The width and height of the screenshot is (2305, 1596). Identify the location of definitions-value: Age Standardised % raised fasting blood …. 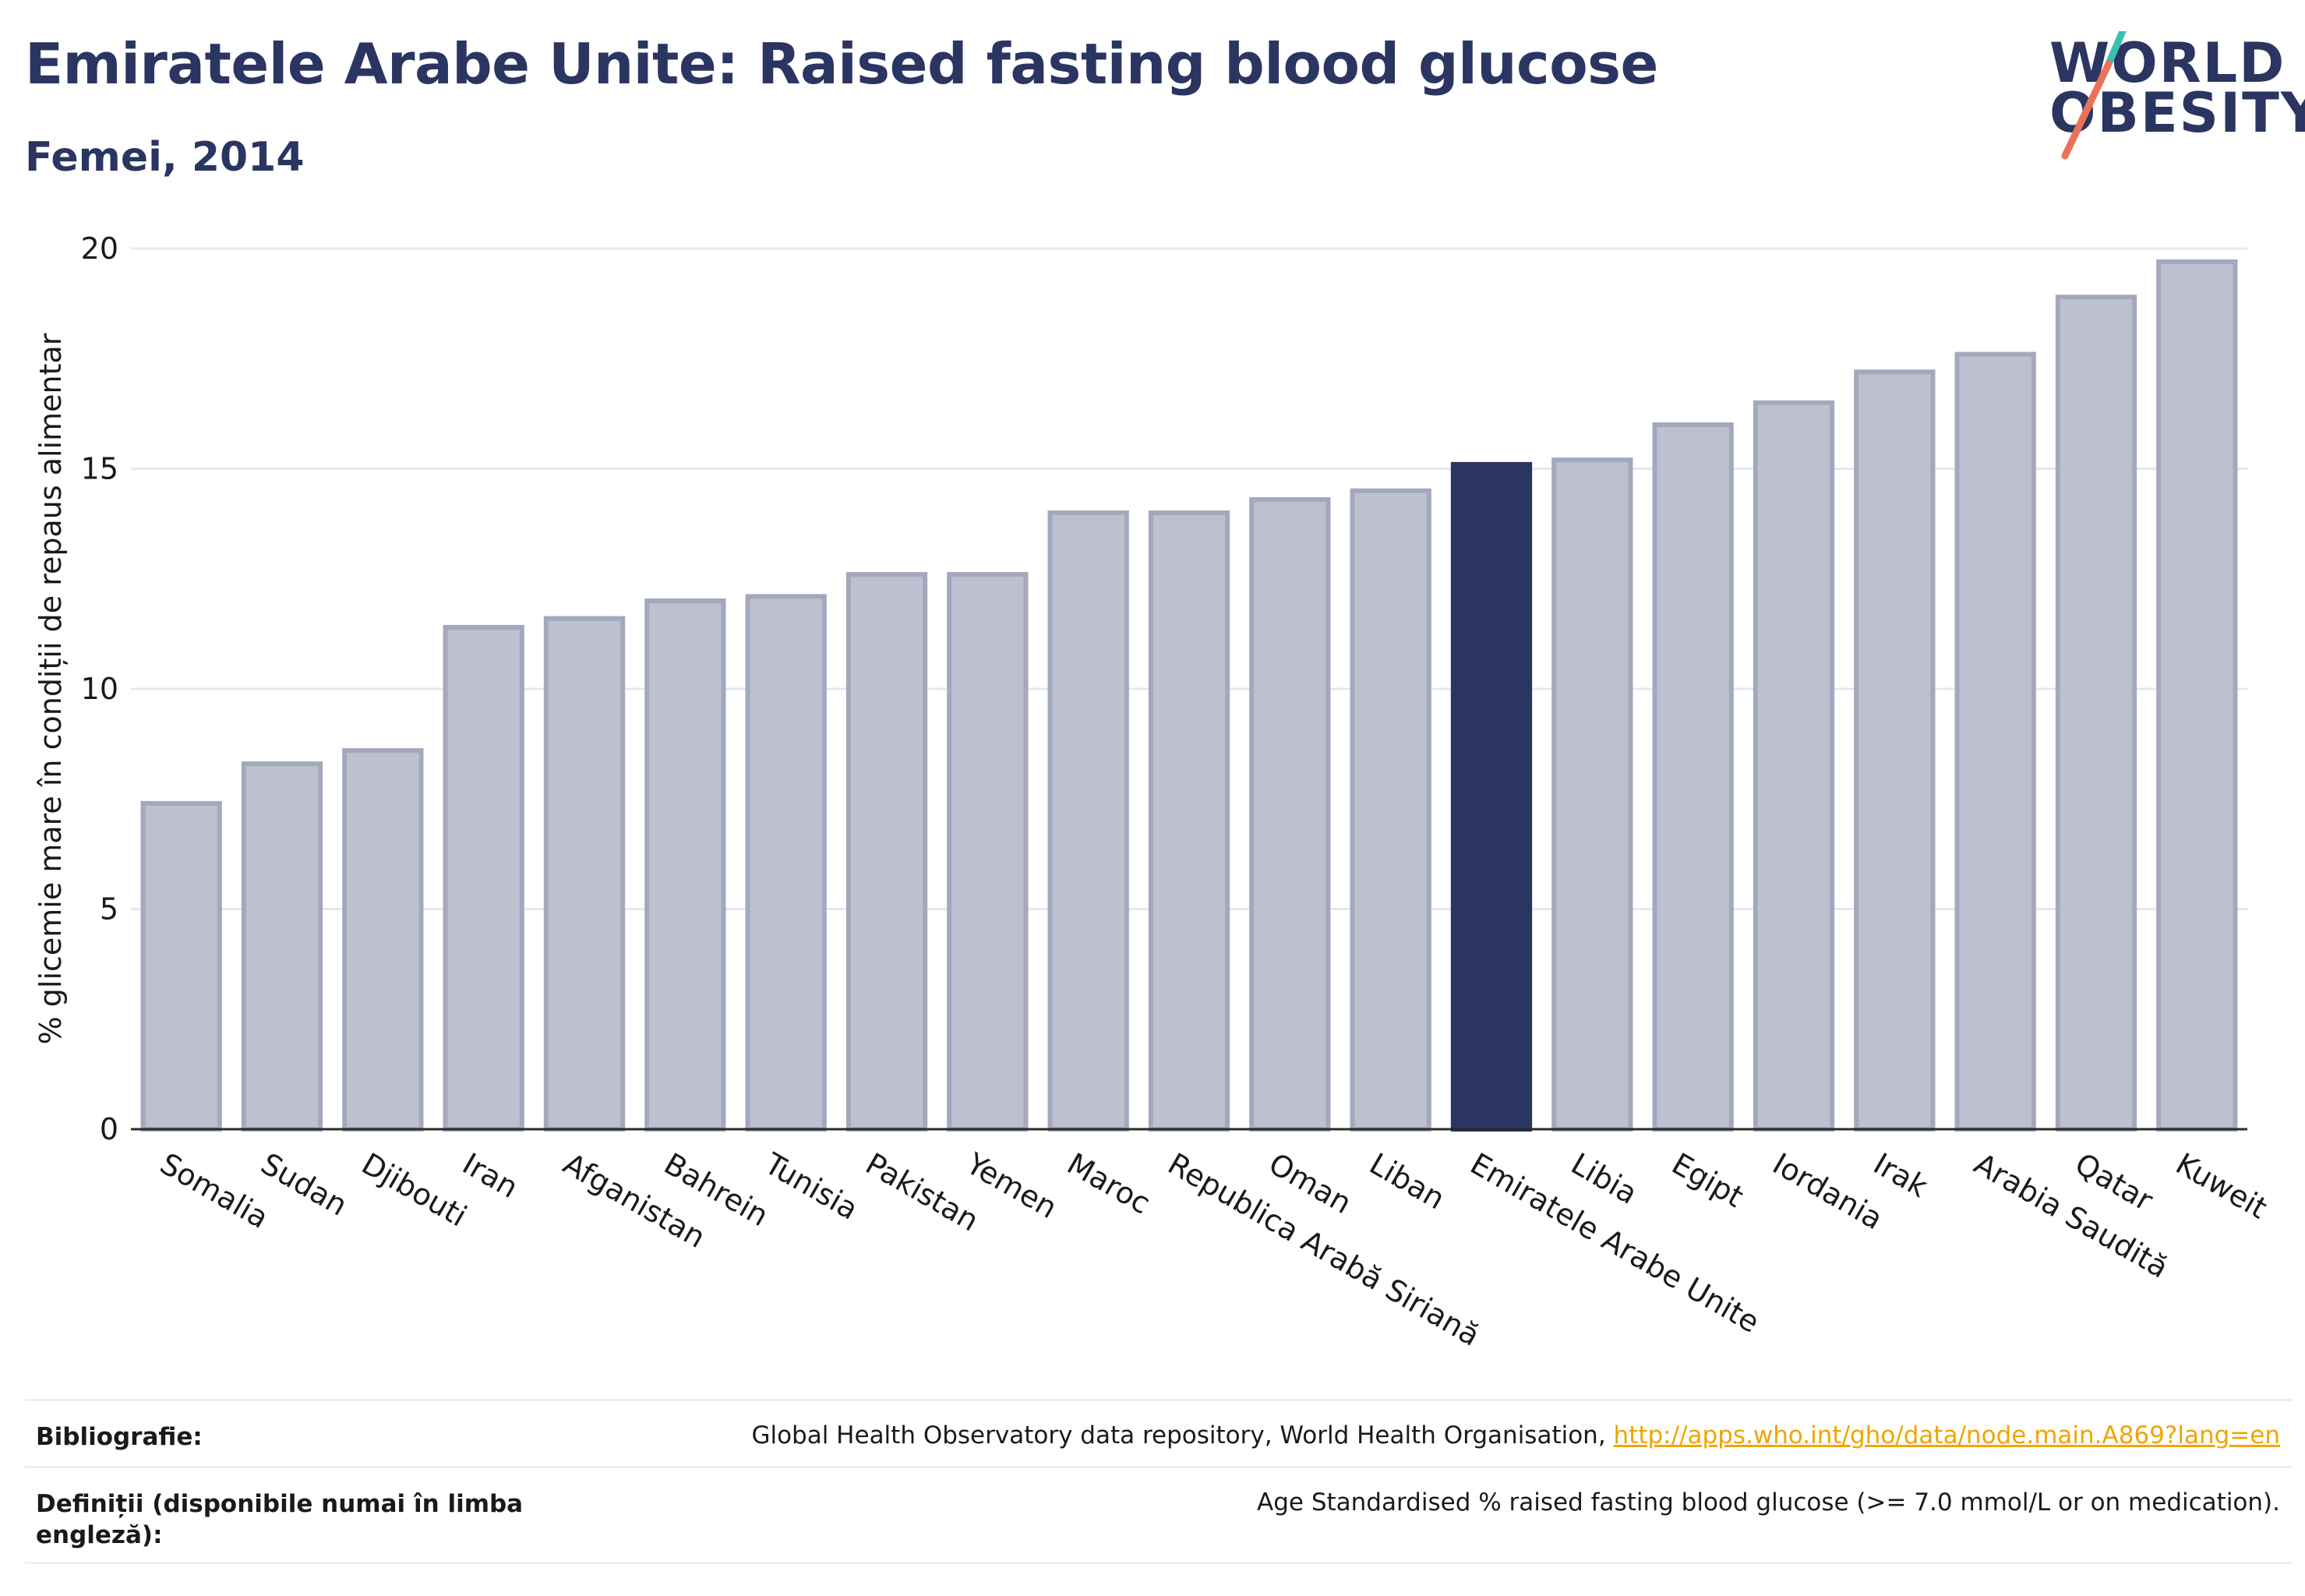
(1768, 1502).